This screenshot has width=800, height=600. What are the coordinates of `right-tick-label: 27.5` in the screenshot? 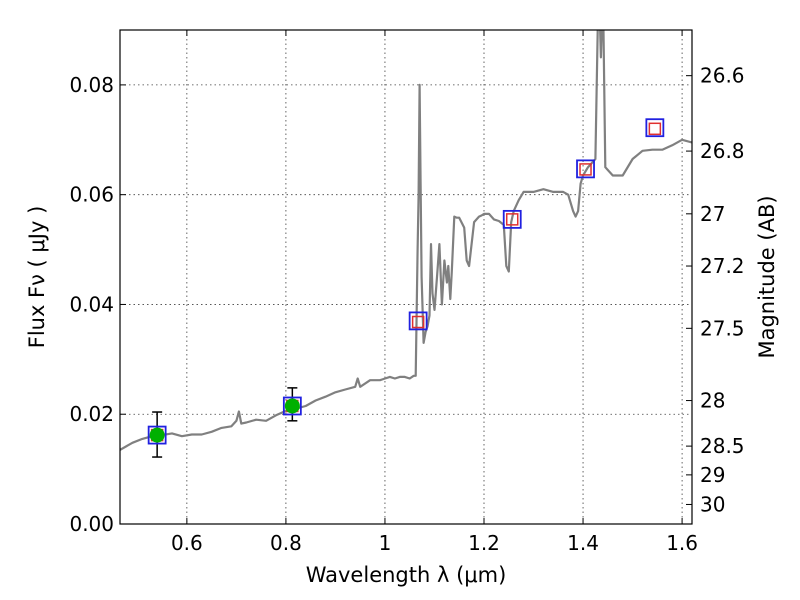 It's located at (722, 328).